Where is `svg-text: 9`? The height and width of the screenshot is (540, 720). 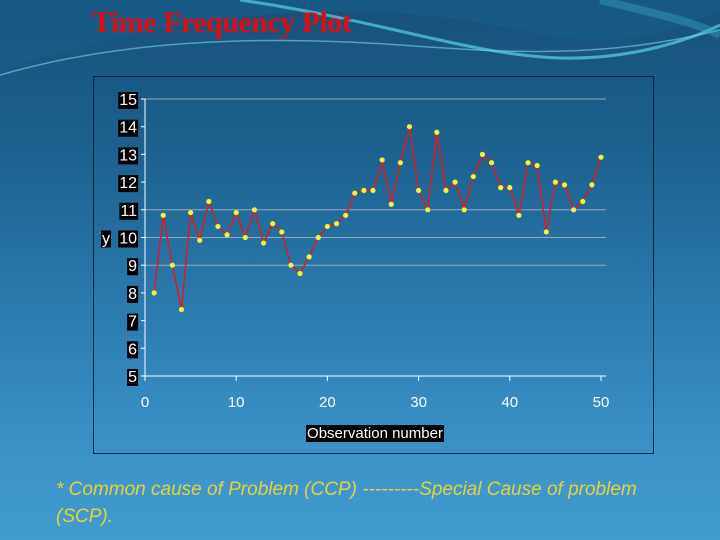 svg-text: 9 is located at coordinates (132, 266).